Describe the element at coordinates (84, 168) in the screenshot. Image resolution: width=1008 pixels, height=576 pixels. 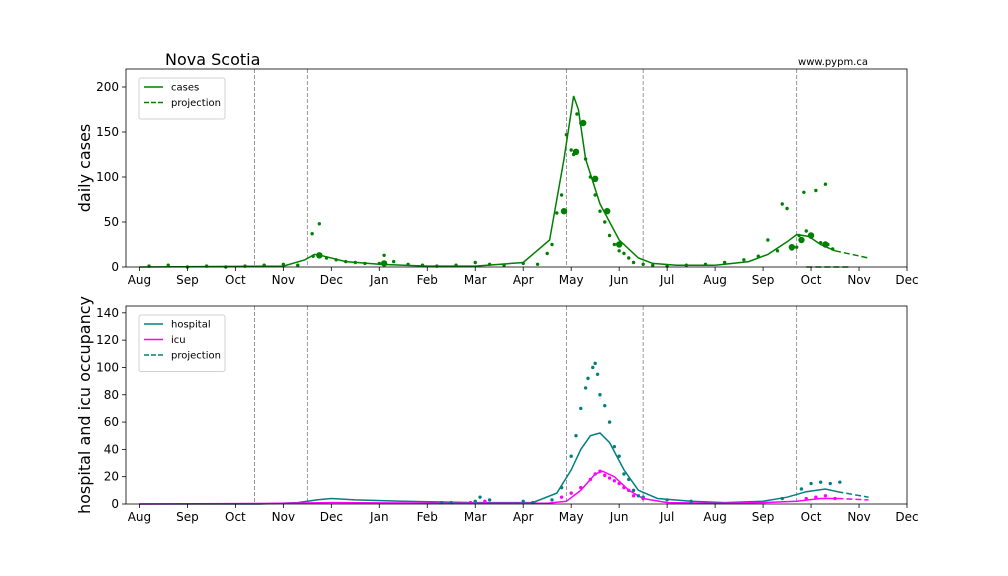
I see `y-axis-label: daily cases` at that location.